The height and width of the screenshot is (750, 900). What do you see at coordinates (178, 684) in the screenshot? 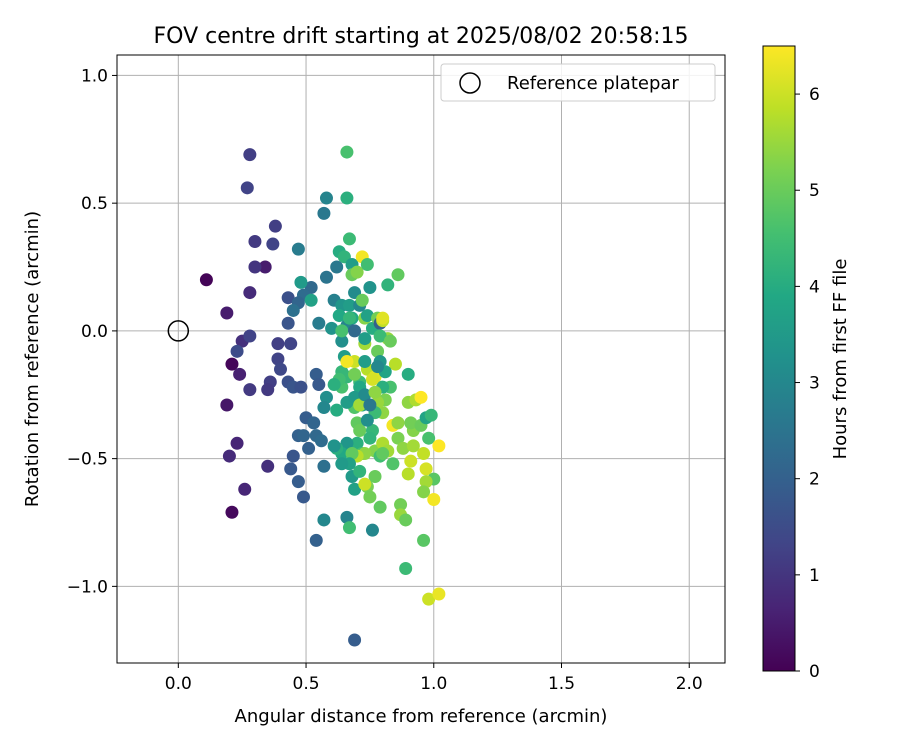
I see `x-tick-label: 0.0` at bounding box center [178, 684].